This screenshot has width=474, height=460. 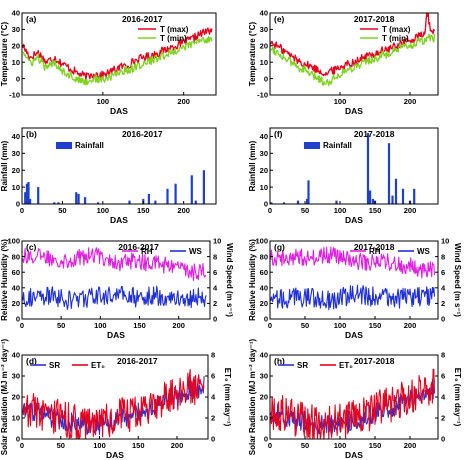 What do you see at coordinates (16, 13) in the screenshot?
I see `ytick-label-a-5: 40` at bounding box center [16, 13].